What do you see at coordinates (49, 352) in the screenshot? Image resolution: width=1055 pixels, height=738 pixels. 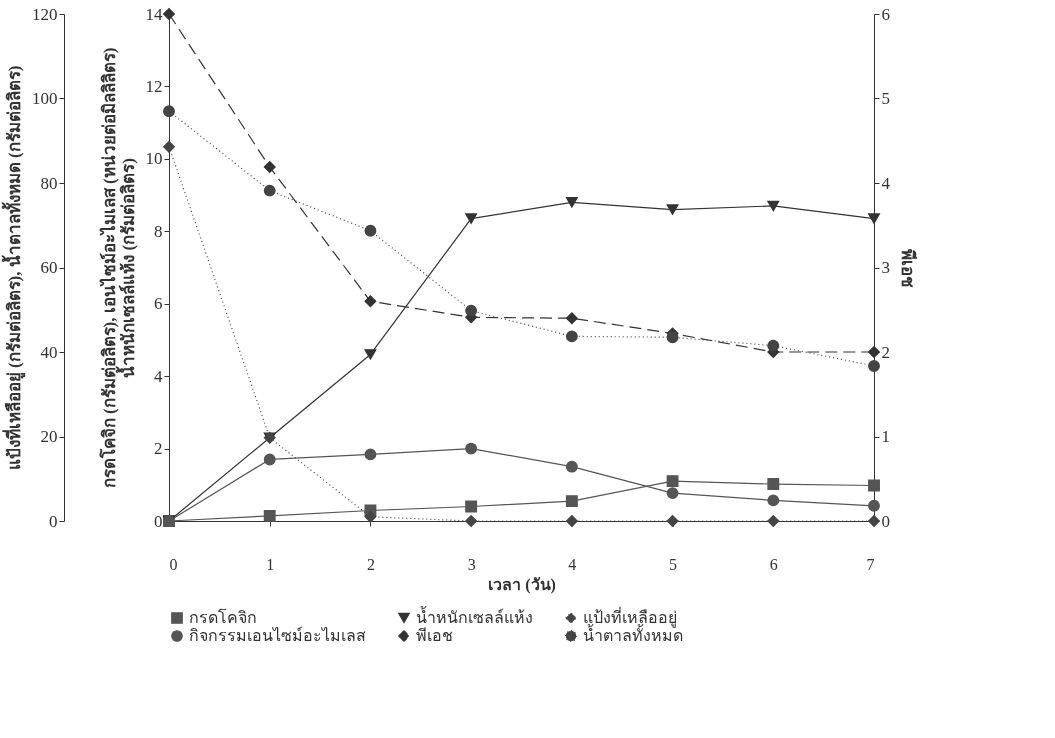 I see `y3-tick-label: 40` at bounding box center [49, 352].